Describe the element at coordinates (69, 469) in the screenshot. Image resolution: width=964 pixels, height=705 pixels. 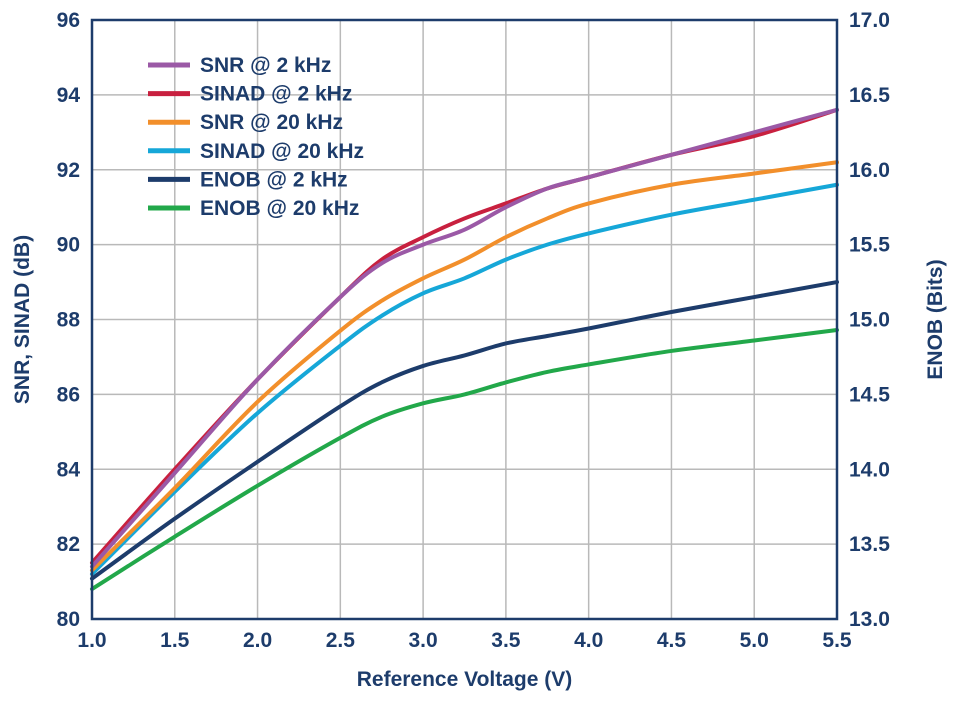
I see `y-tick-label: 84` at that location.